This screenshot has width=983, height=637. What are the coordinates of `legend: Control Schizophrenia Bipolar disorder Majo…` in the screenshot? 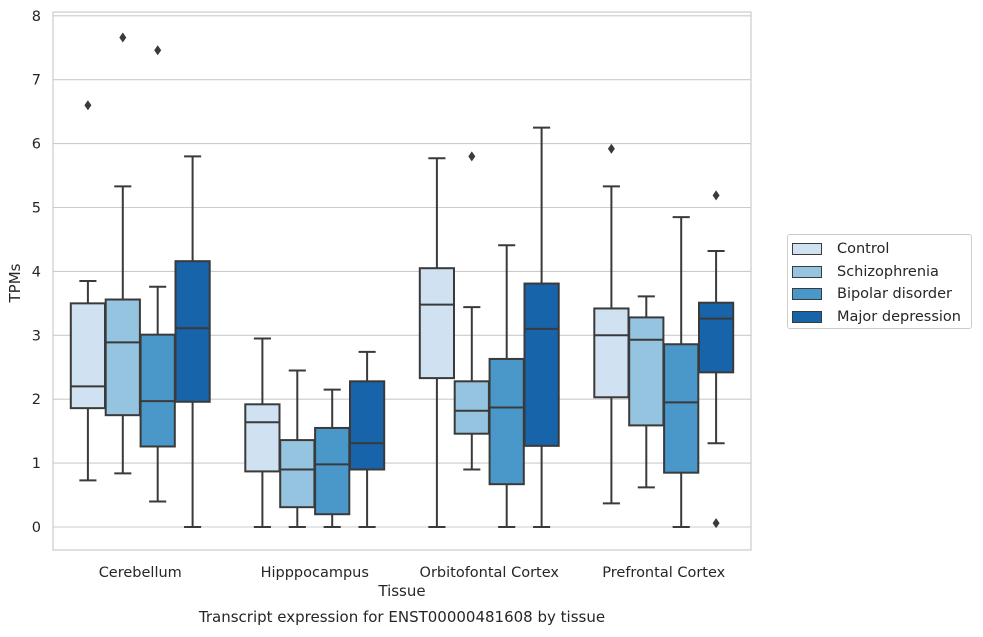 It's located at (879, 281).